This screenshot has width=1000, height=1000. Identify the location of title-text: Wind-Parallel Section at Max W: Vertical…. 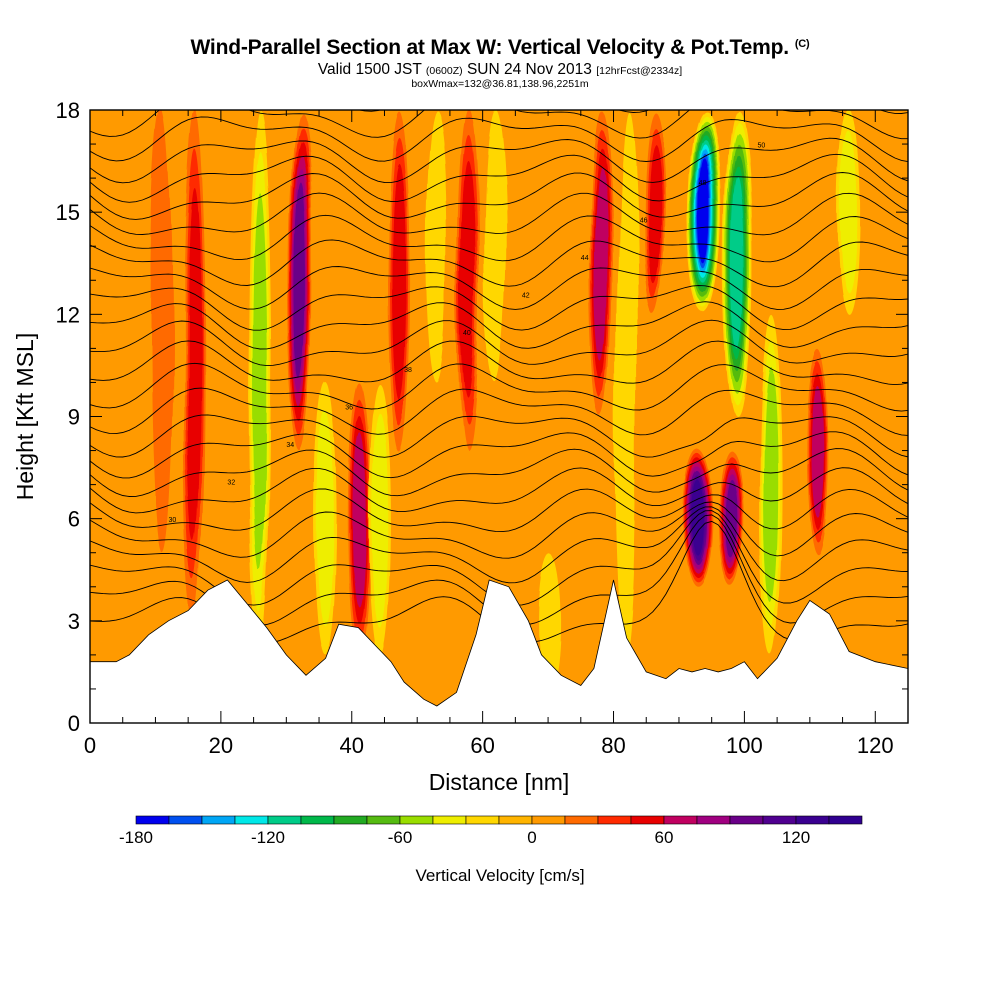
(490, 47).